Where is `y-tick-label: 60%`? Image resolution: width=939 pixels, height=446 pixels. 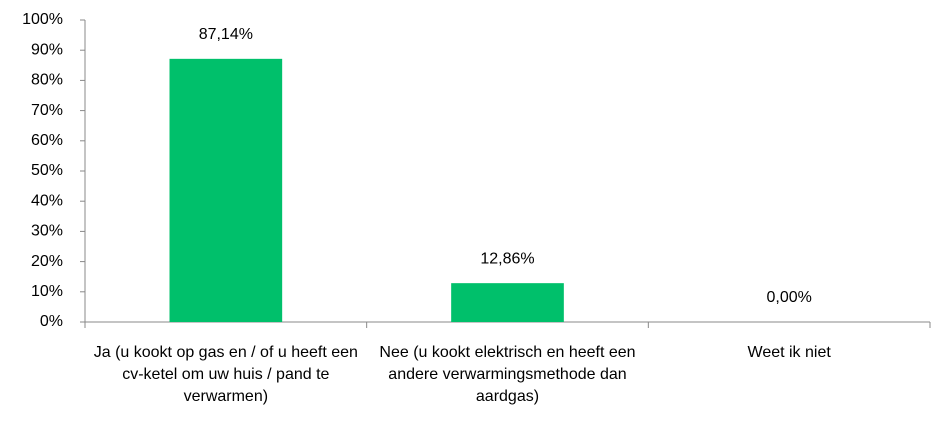 y-tick-label: 60% is located at coordinates (47, 140).